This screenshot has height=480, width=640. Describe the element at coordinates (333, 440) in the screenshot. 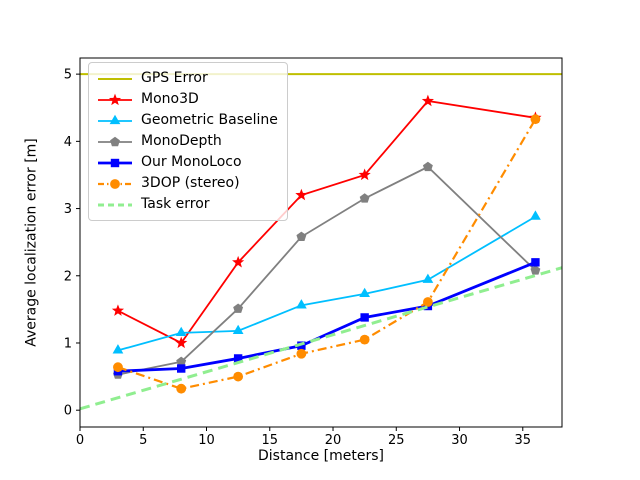

I see `x-tick-label: 20` at that location.